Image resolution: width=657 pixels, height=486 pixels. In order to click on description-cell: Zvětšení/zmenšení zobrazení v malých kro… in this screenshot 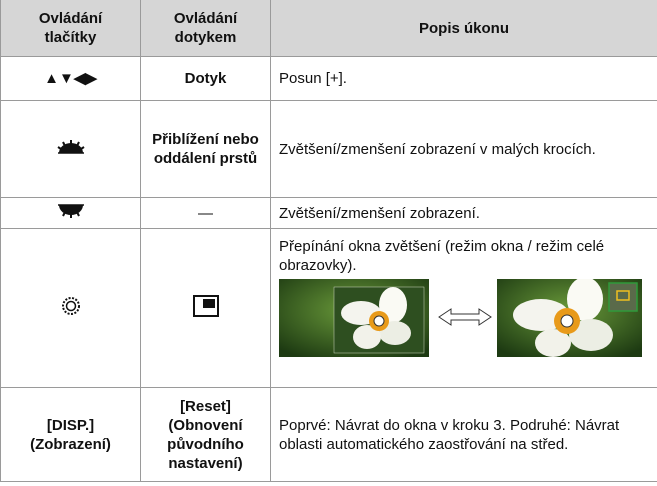, I will do `click(463, 149)`.